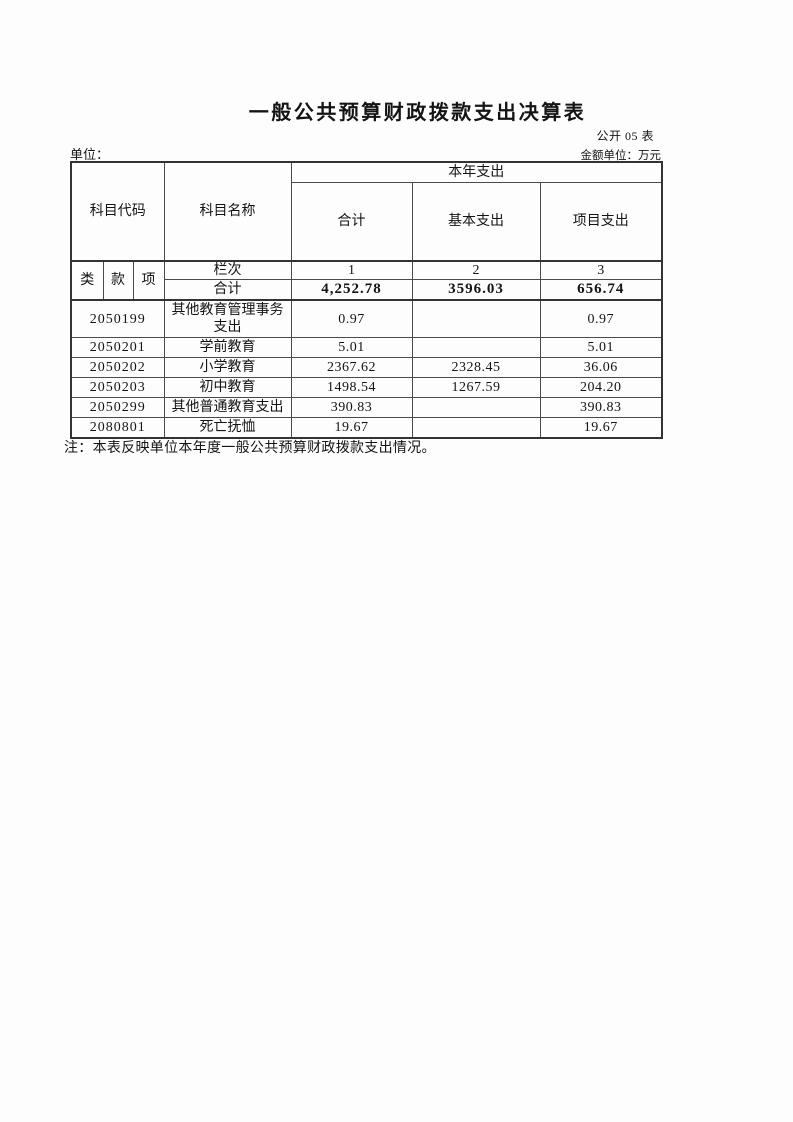 Image resolution: width=793 pixels, height=1122 pixels. Describe the element at coordinates (351, 290) in the screenshot. I see `total-row-total: 4,252.78` at that location.